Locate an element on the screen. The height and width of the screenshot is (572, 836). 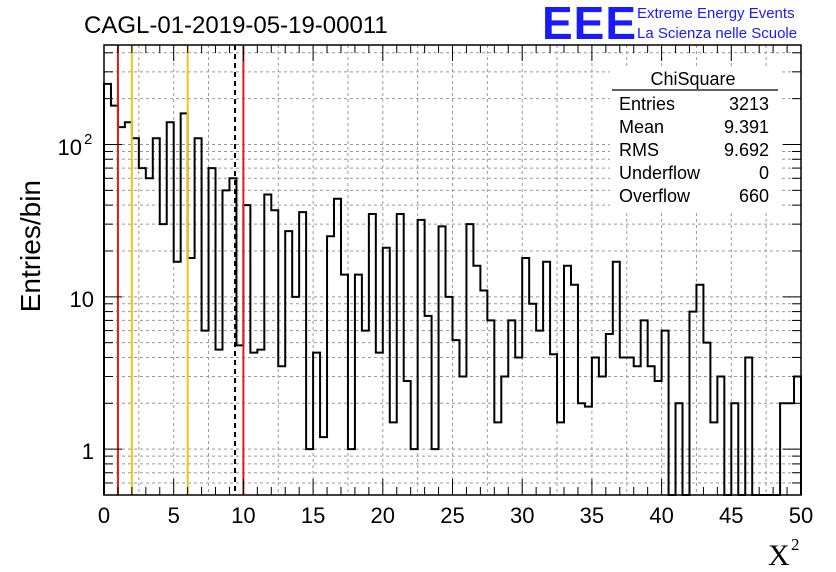
reference-lines is located at coordinates (180, 270).